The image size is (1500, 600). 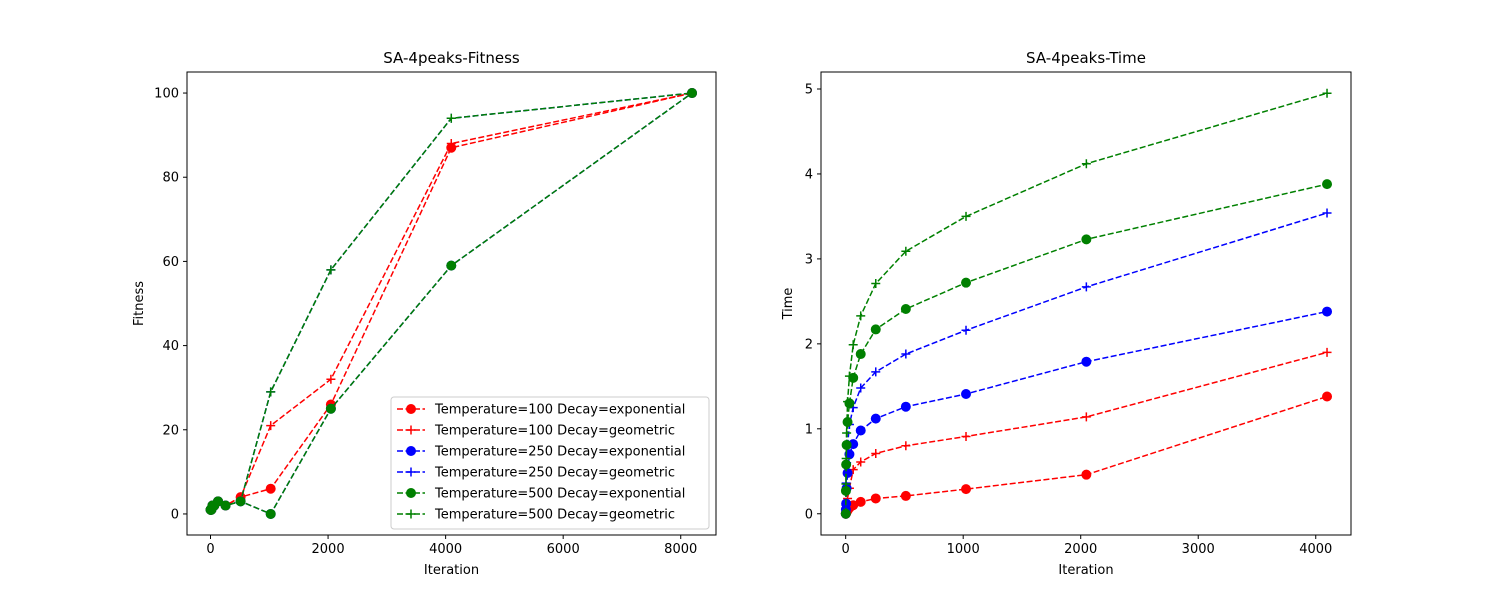 What do you see at coordinates (139, 303) in the screenshot?
I see `y-axis-label: Fitness` at bounding box center [139, 303].